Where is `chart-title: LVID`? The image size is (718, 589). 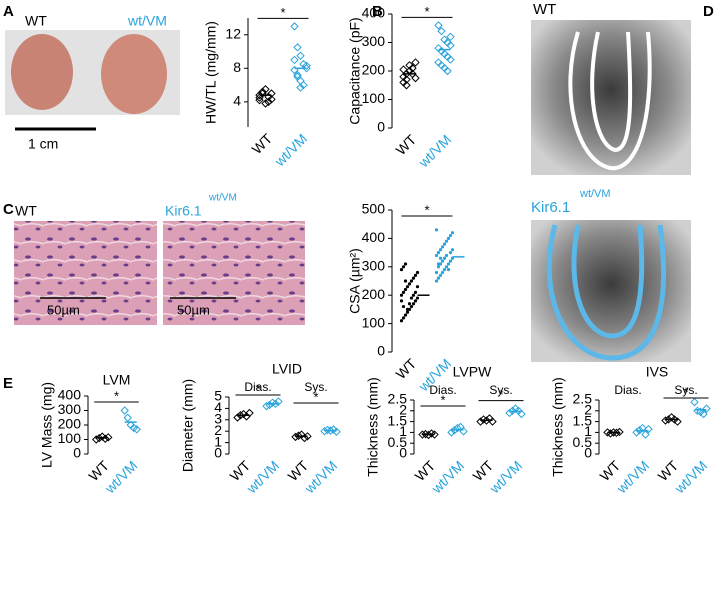 chart-title: LVID is located at coordinates (287, 369).